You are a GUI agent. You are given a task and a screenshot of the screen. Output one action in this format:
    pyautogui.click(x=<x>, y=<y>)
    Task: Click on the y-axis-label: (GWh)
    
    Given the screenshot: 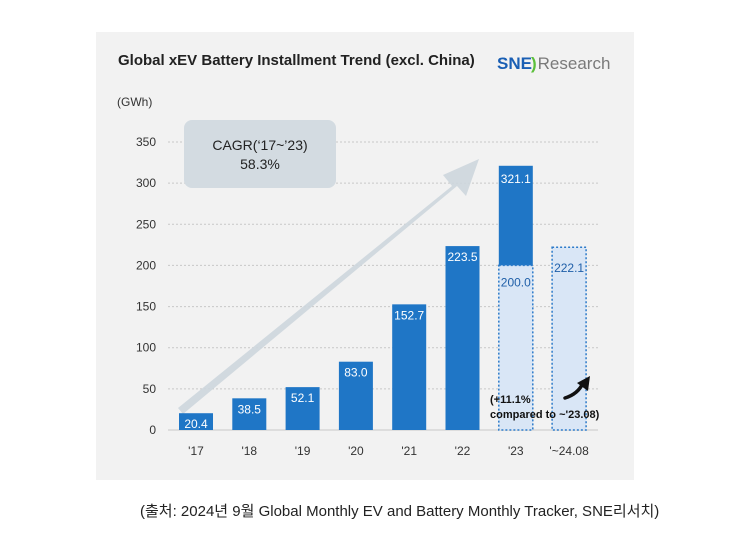 What is the action you would take?
    pyautogui.click(x=134, y=102)
    